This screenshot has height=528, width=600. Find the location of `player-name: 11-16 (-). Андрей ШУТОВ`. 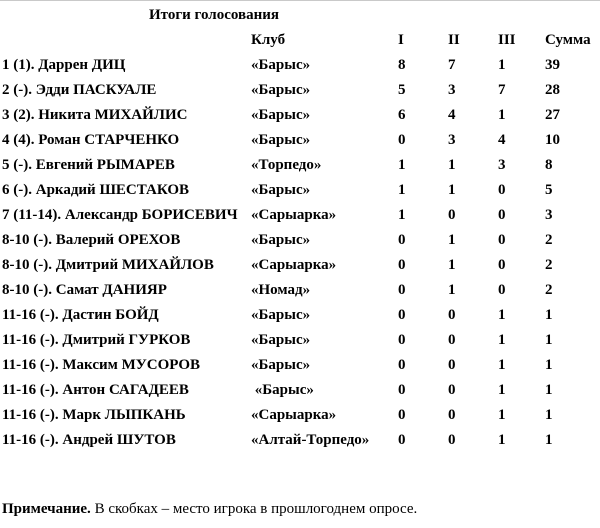

player-name: 11-16 (-). Андрей ШУТОВ is located at coordinates (89, 440).